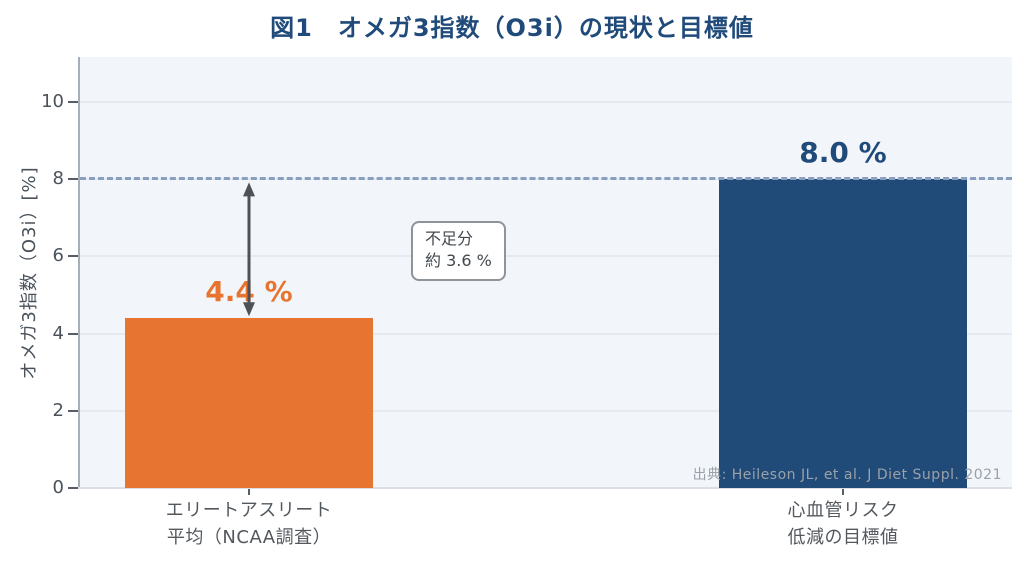  Describe the element at coordinates (58, 256) in the screenshot. I see `y-tick-label: 6` at that location.